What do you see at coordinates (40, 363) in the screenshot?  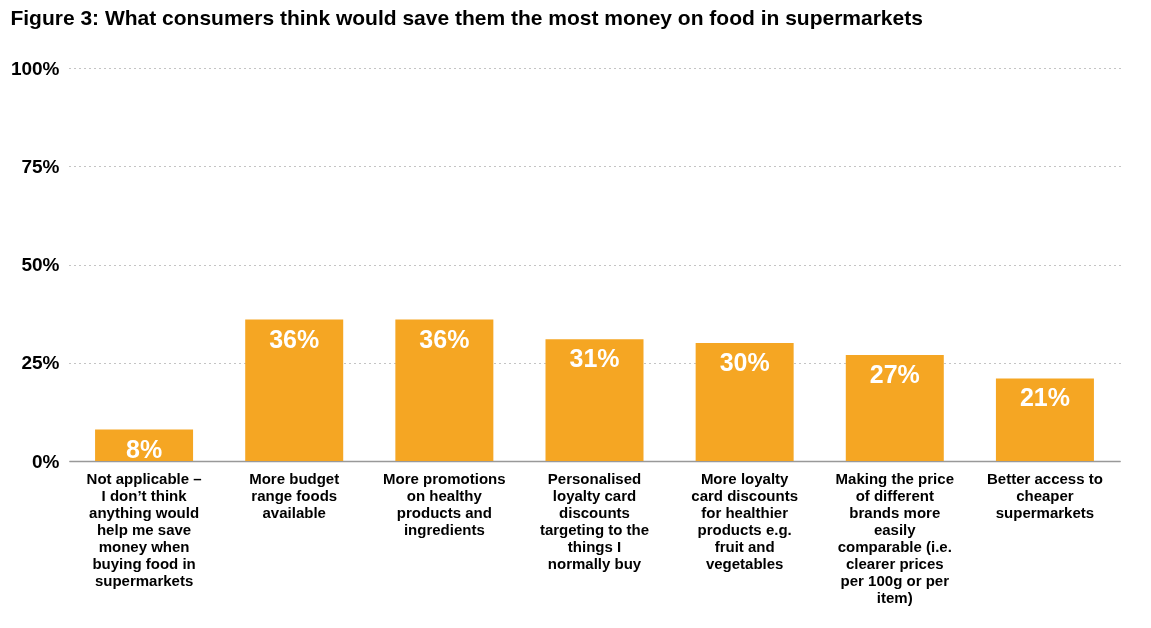 I see `y-tick-label: 25%` at bounding box center [40, 363].